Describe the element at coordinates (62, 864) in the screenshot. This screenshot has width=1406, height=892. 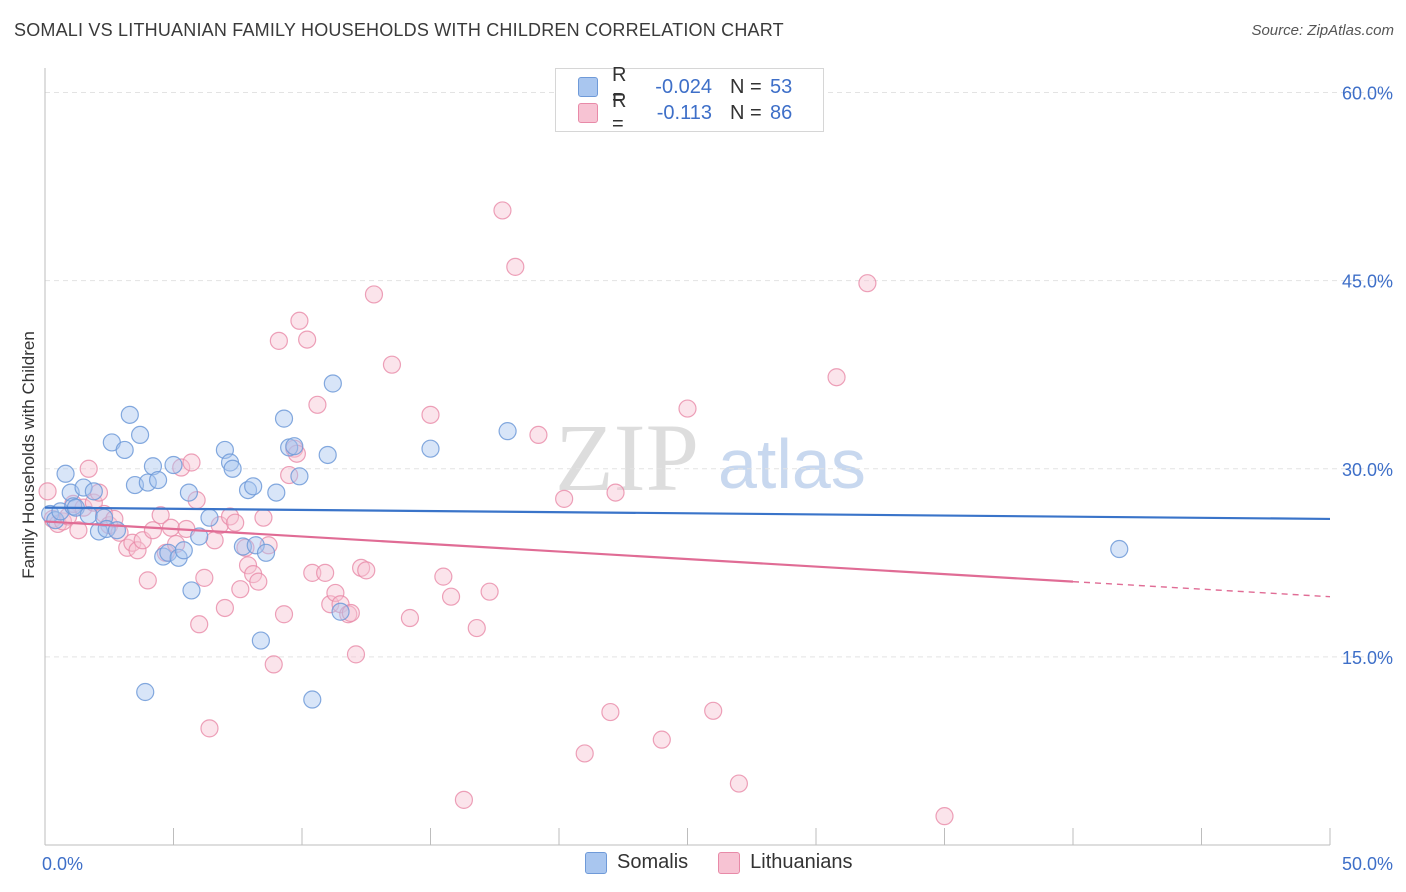
I see `x-tick-label: 0.0%` at that location.